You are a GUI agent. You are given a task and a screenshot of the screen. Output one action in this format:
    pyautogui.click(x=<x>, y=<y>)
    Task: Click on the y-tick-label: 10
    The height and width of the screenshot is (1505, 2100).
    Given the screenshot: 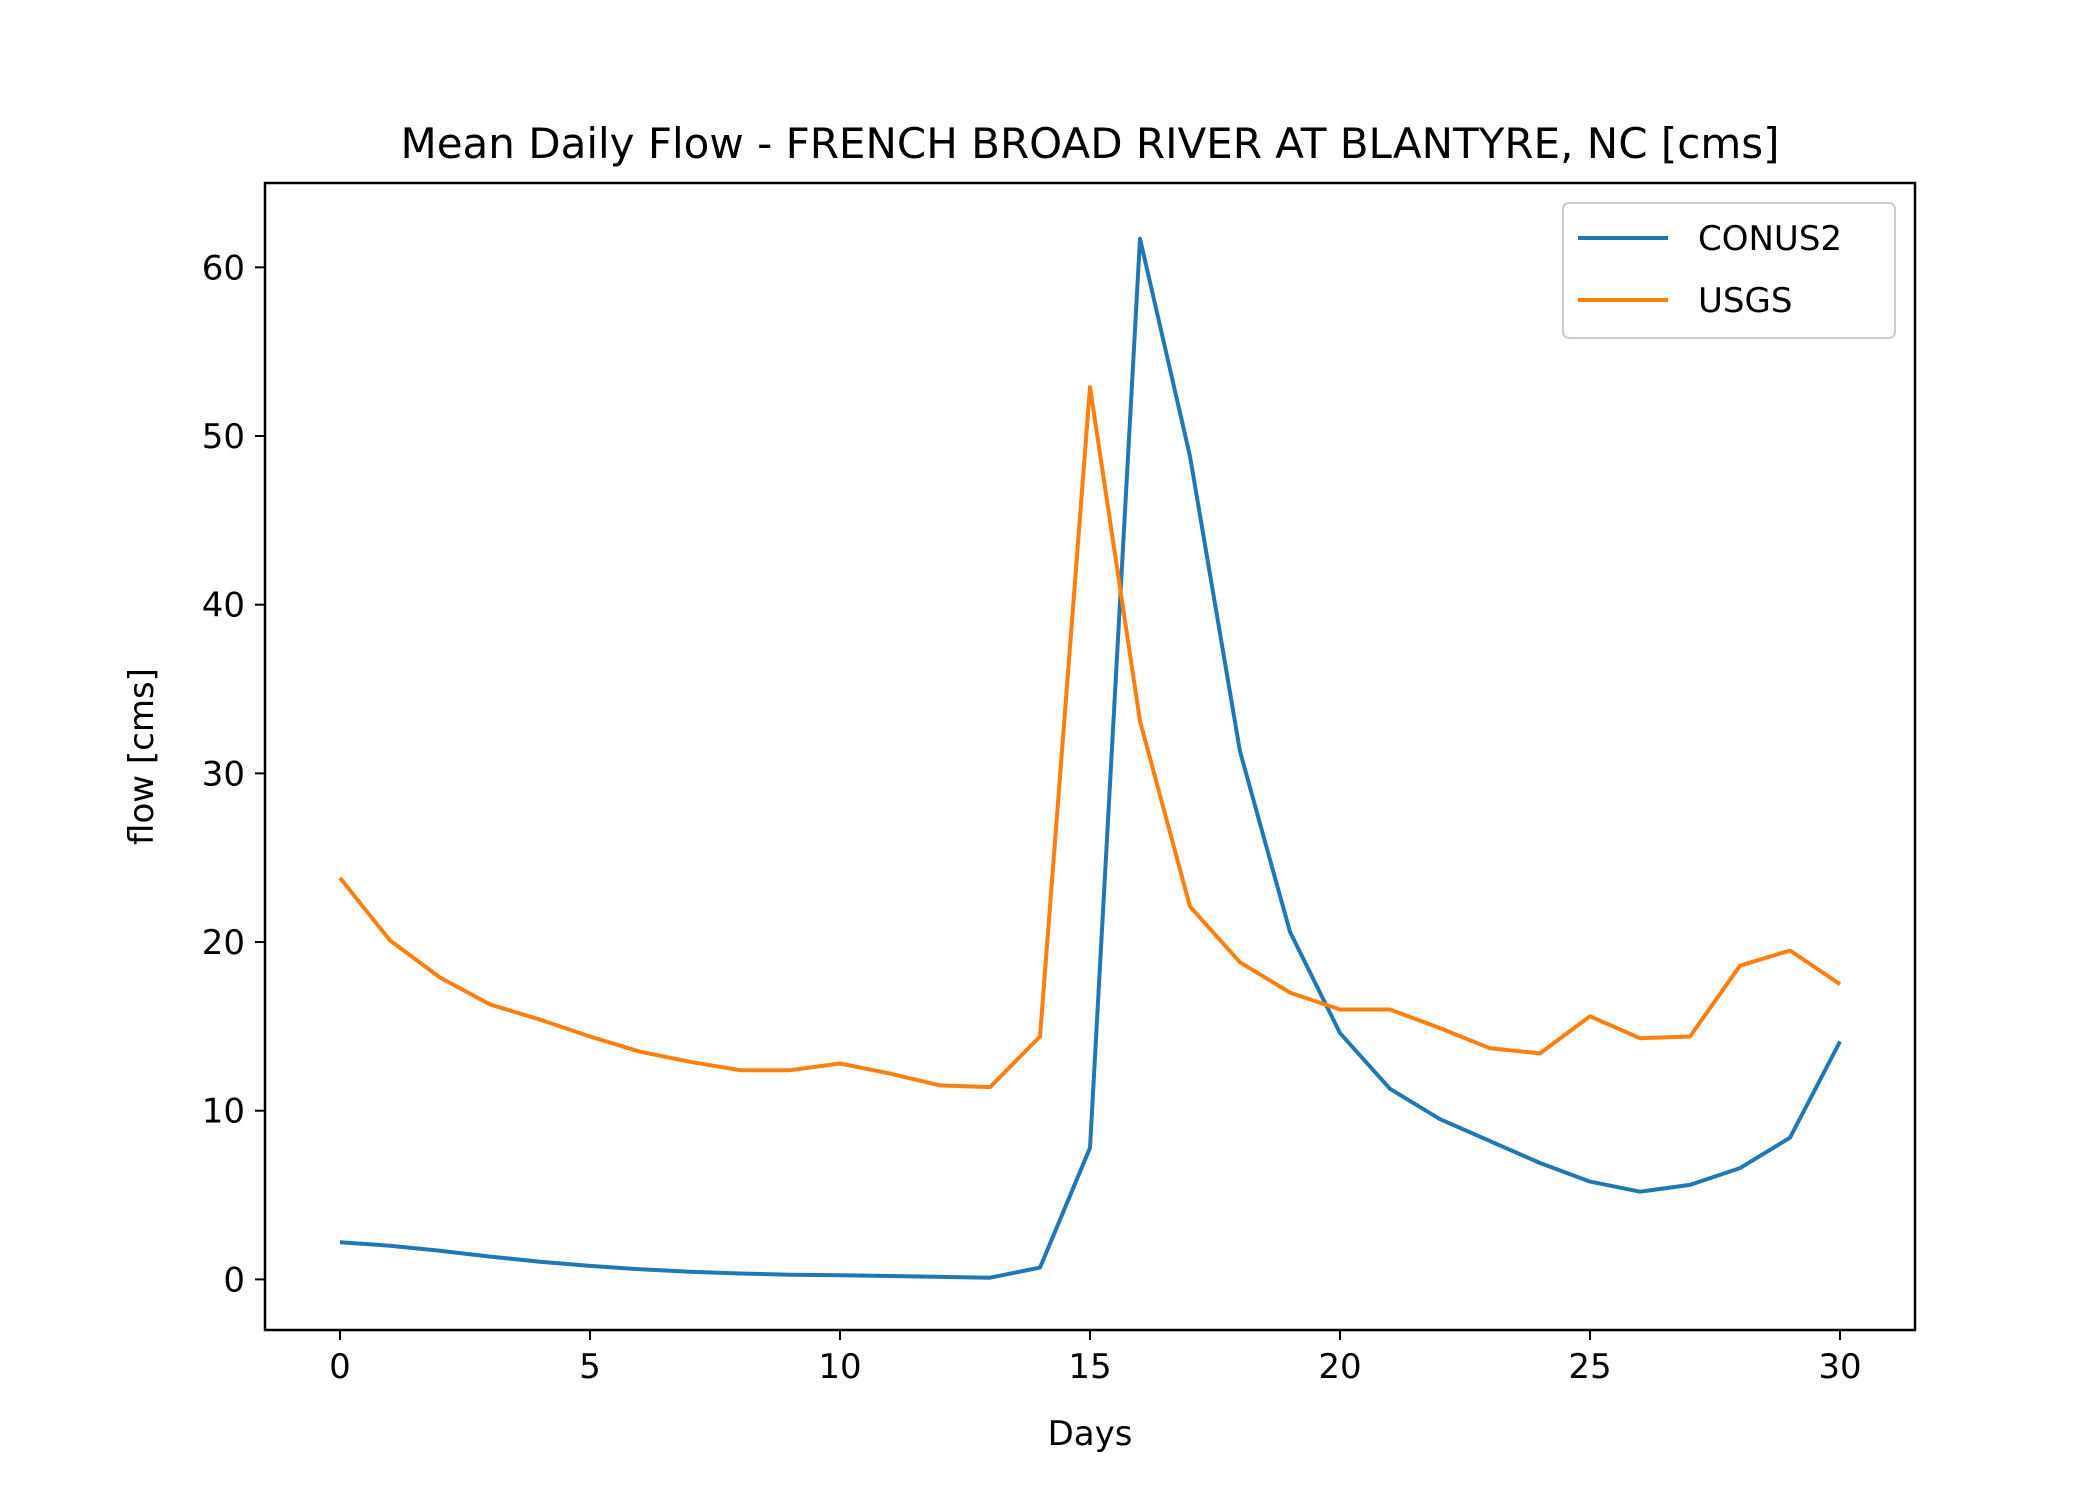 What is the action you would take?
    pyautogui.click(x=223, y=1112)
    